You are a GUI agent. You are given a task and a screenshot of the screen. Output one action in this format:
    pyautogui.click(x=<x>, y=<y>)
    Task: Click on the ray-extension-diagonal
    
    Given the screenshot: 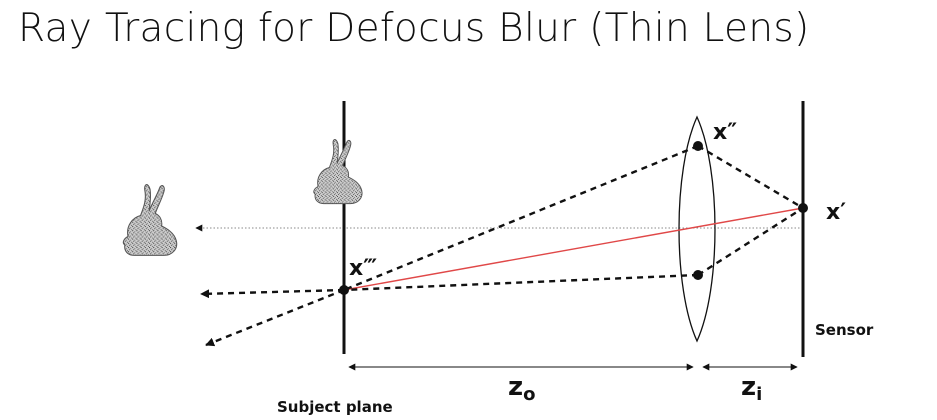 What is the action you would take?
    pyautogui.click(x=275, y=317)
    